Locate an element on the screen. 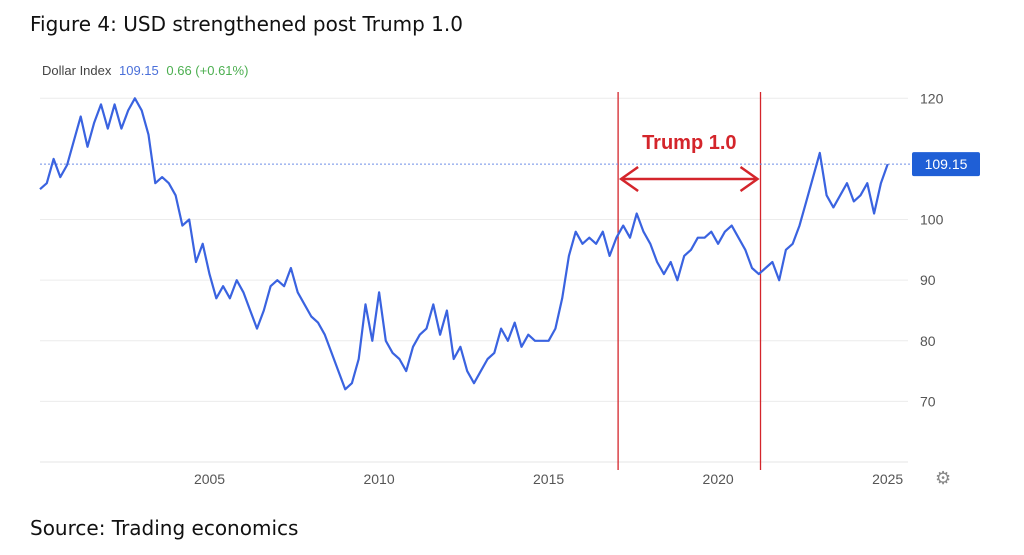  x-axis-ticks: 2005 2010 2015 2020 2025 is located at coordinates (548, 479).